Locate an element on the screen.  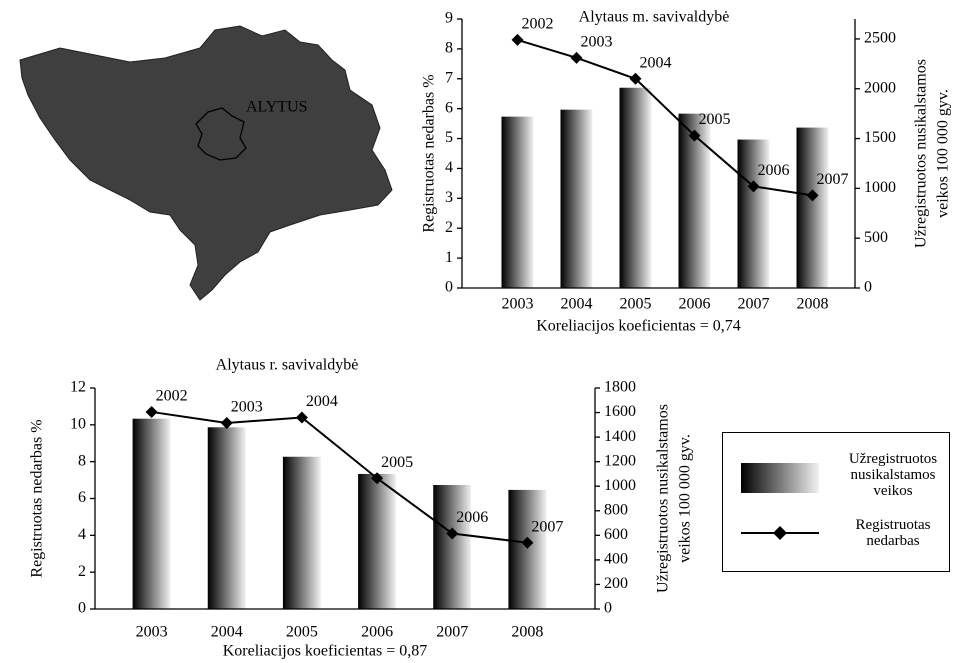
y2-tick-label: 2000 is located at coordinates (880, 87).